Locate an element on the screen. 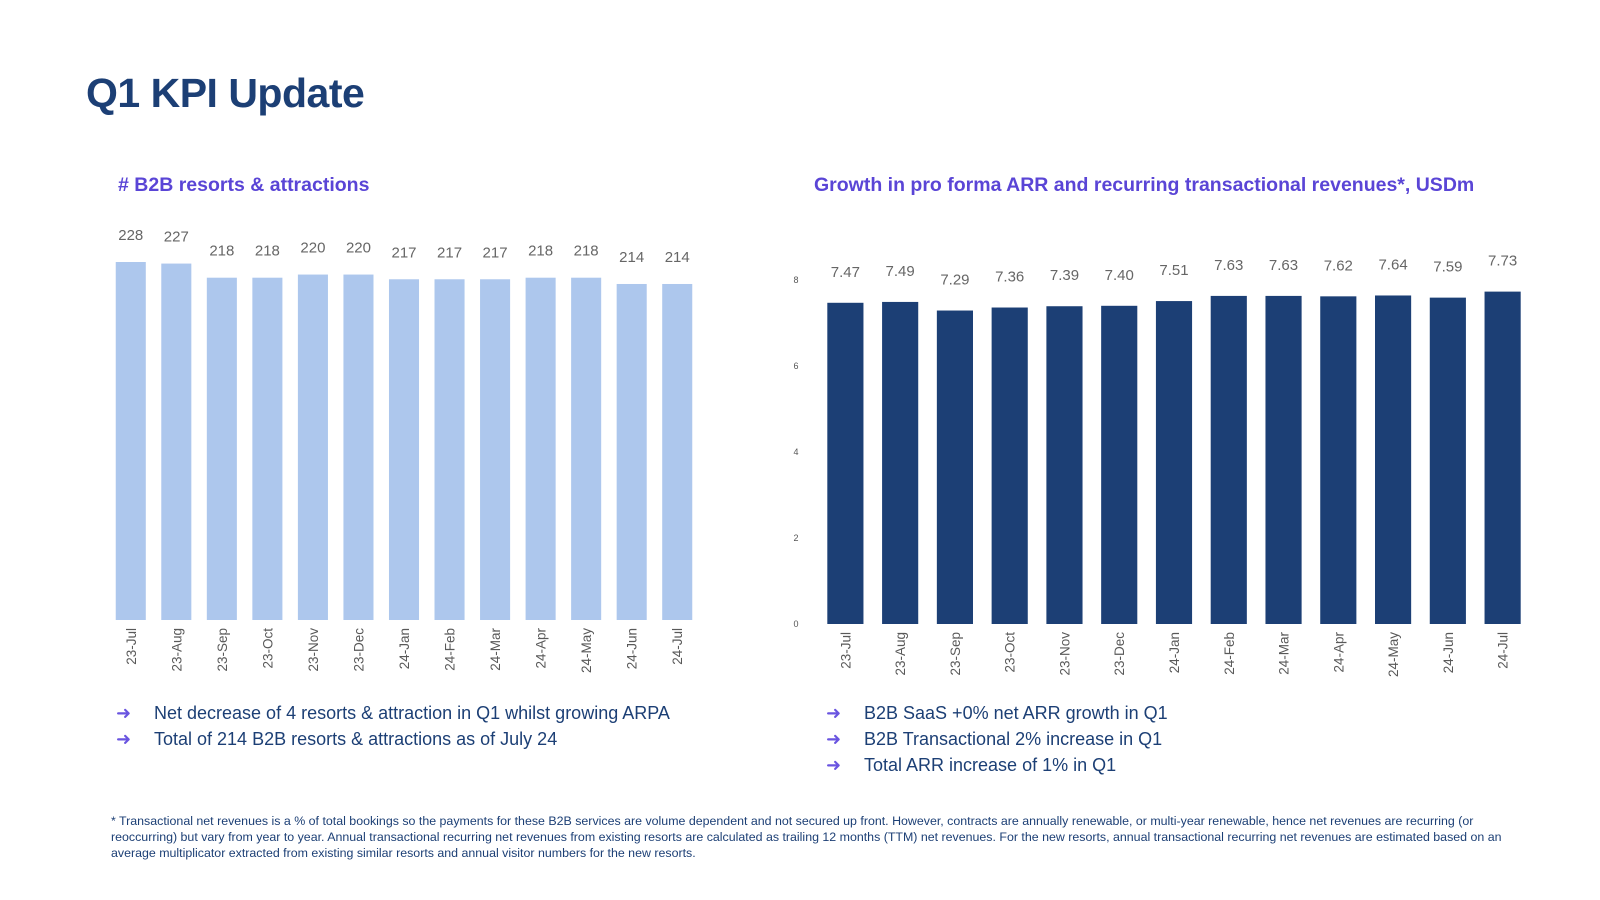 The width and height of the screenshot is (1600, 900). y-tick-label: 2 is located at coordinates (795, 538).